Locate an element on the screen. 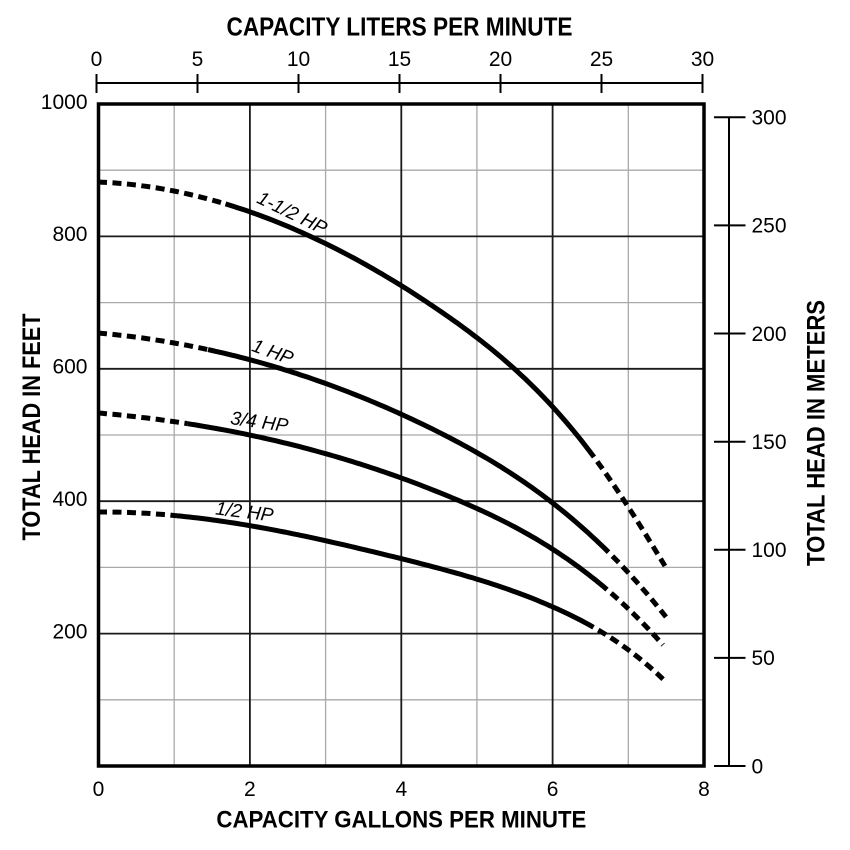 Image resolution: width=850 pixels, height=850 pixels. svg-text: CAPACITY LITERS PER MINUTE is located at coordinates (400, 28).